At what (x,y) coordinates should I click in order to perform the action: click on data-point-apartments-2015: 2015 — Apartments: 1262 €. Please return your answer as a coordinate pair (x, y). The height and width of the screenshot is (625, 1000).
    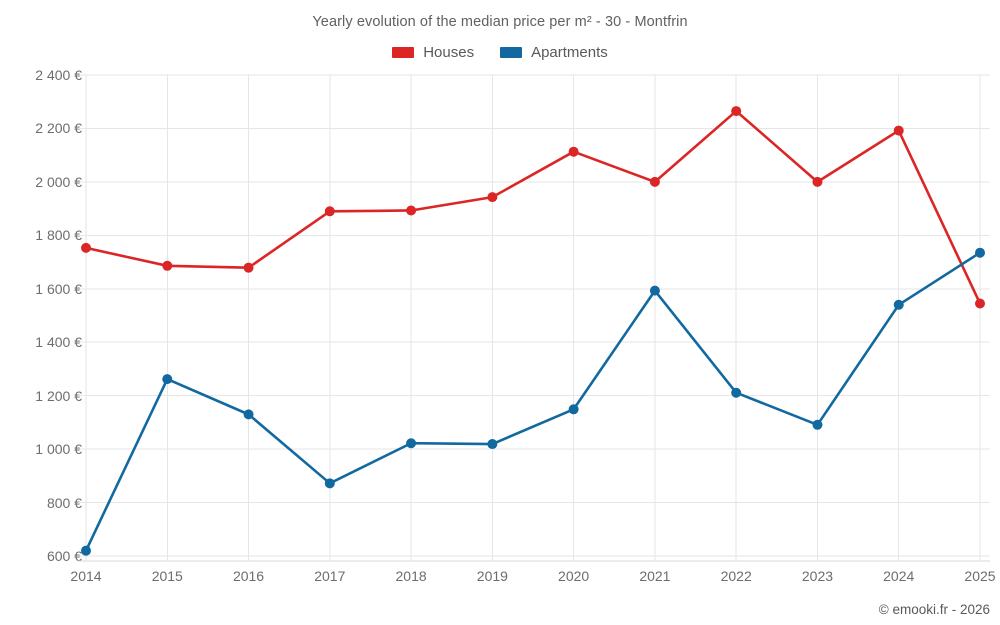
    Looking at the image, I should click on (167, 379).